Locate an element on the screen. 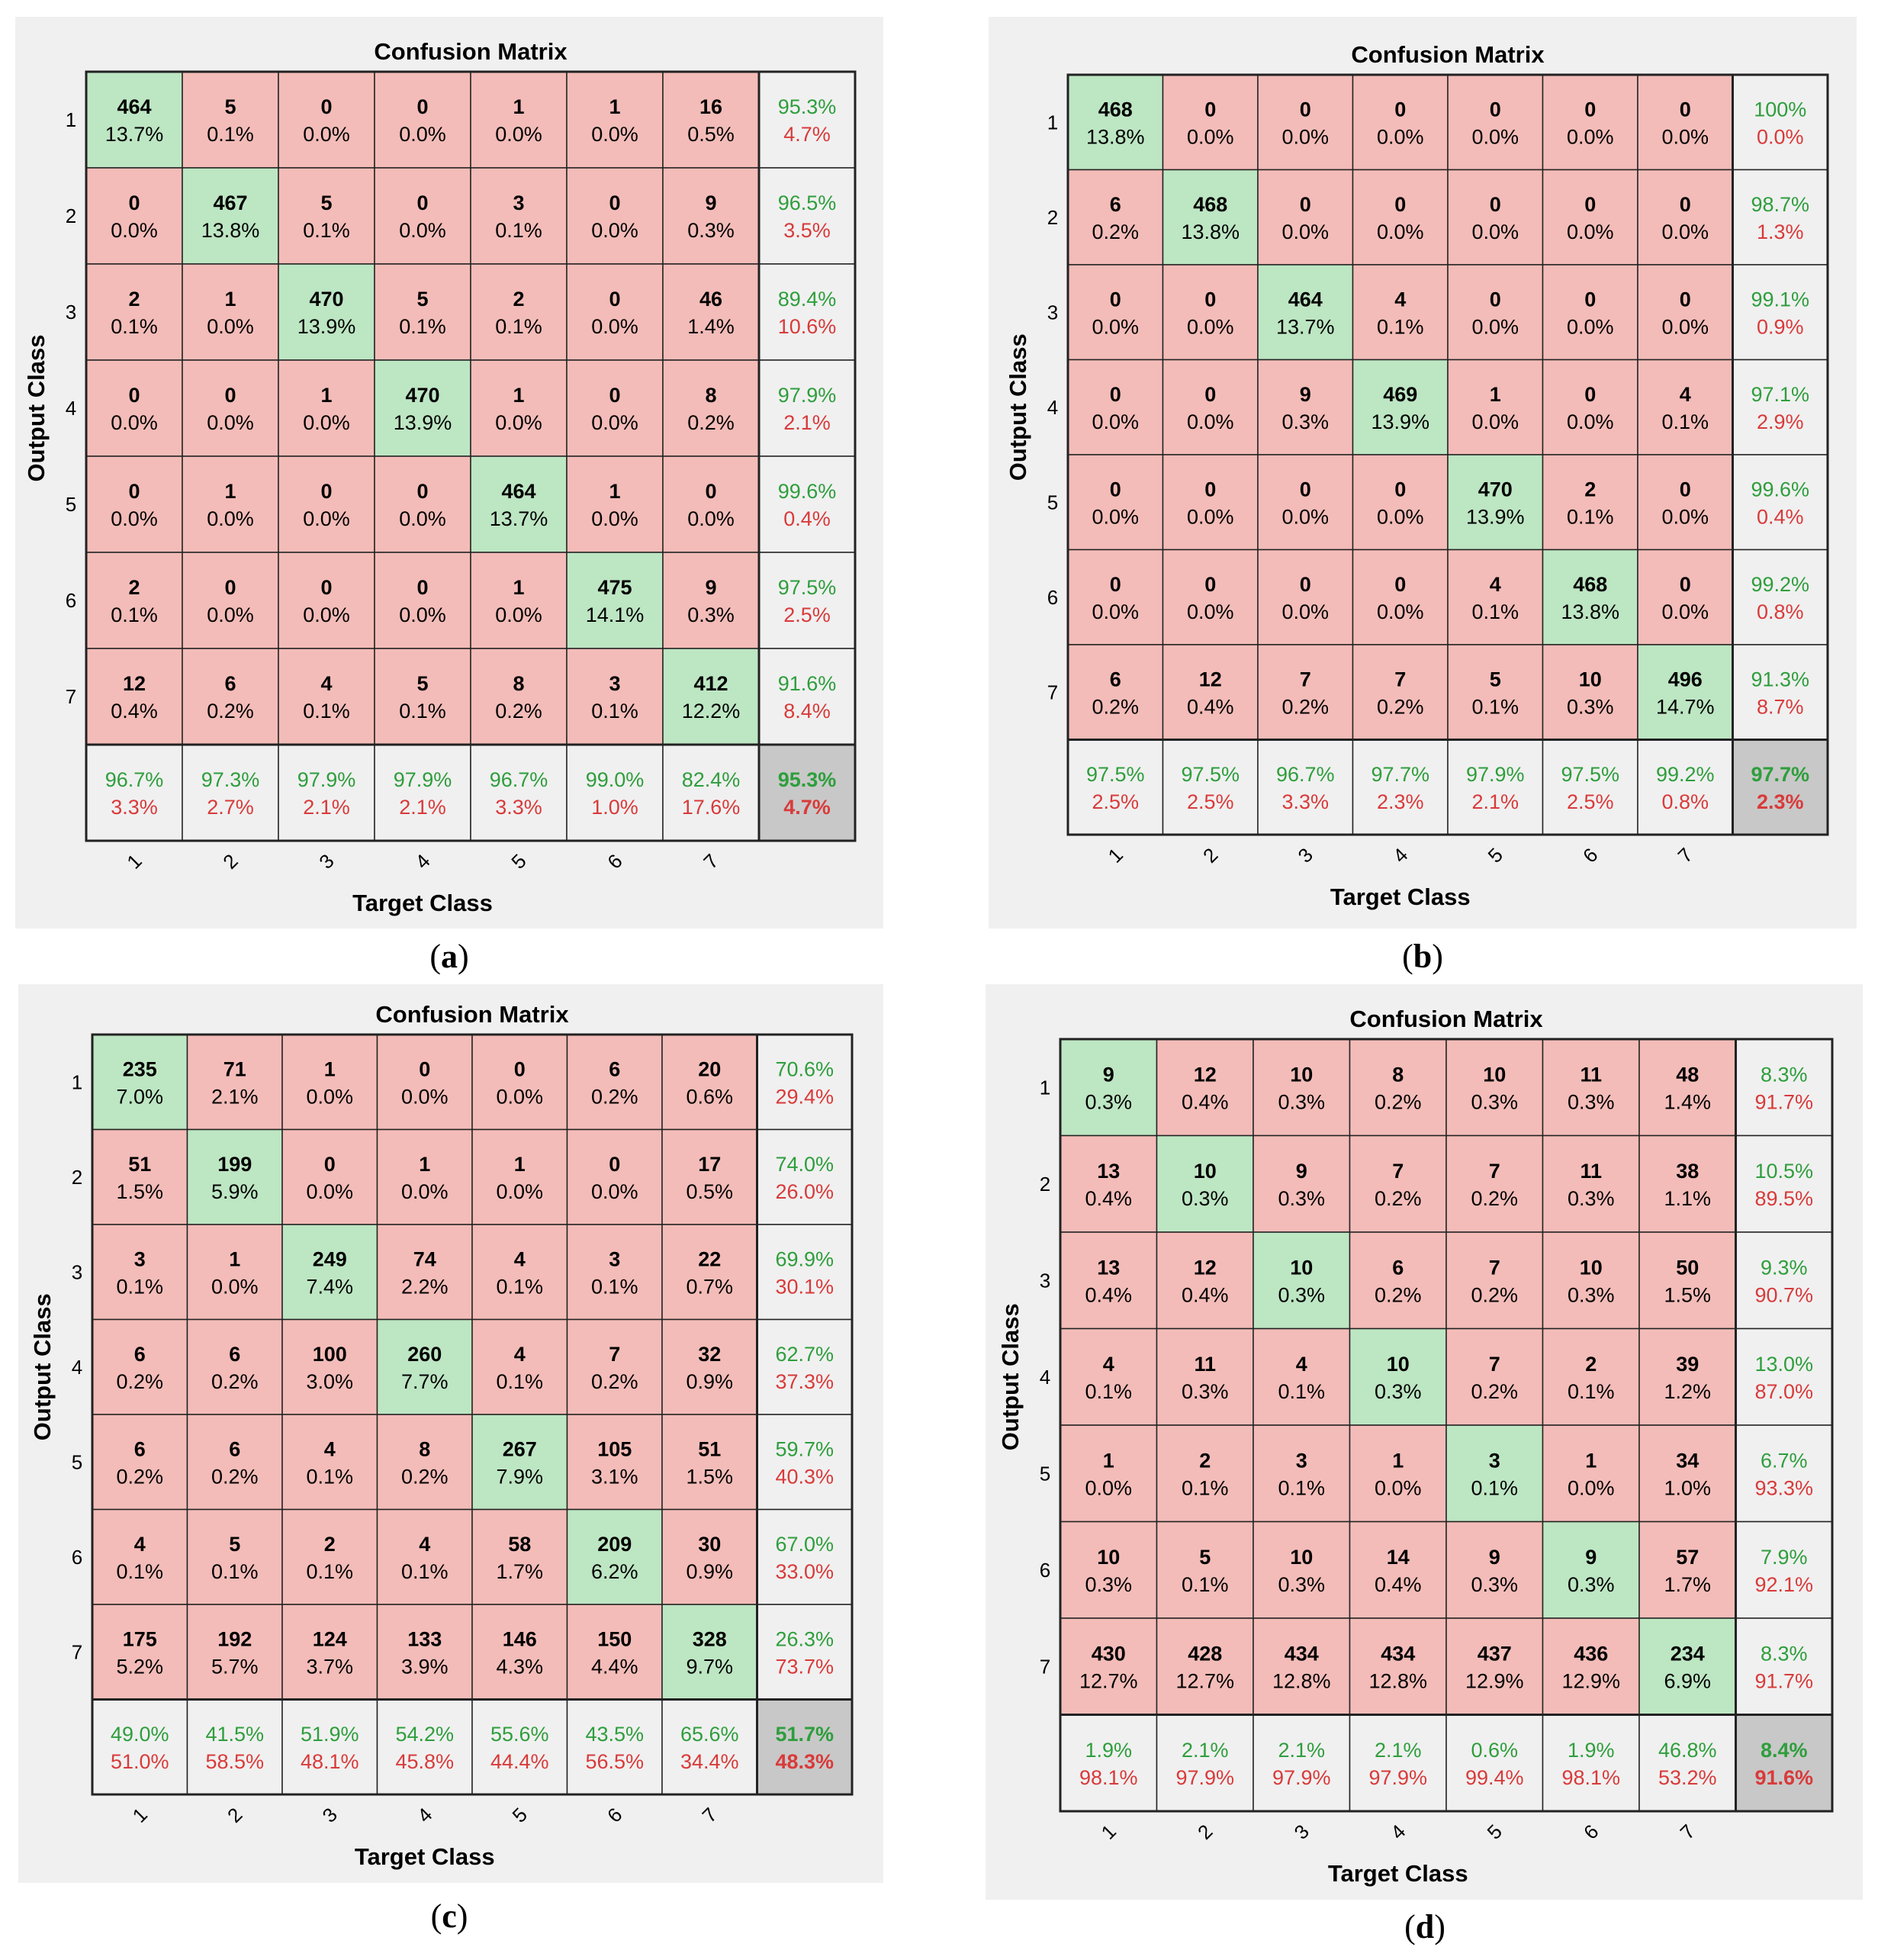  column-error: 97.9% is located at coordinates (1301, 1777).